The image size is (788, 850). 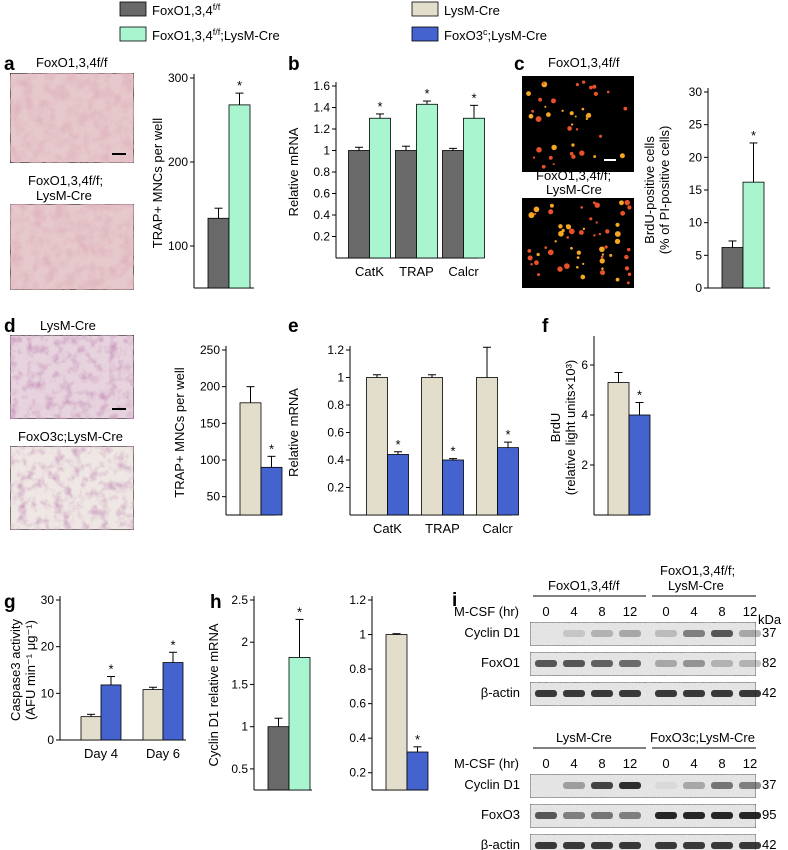 I want to click on y-axis-label: (relative light units×10³), so click(x=570, y=427).